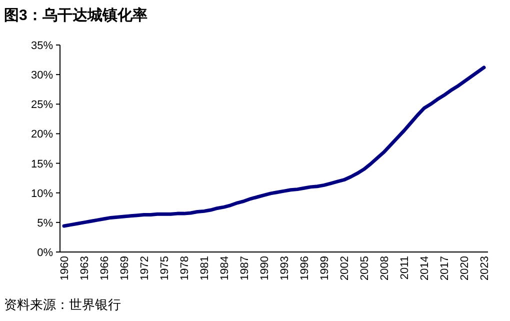  I want to click on x-tick-label: 1978, so click(185, 268).